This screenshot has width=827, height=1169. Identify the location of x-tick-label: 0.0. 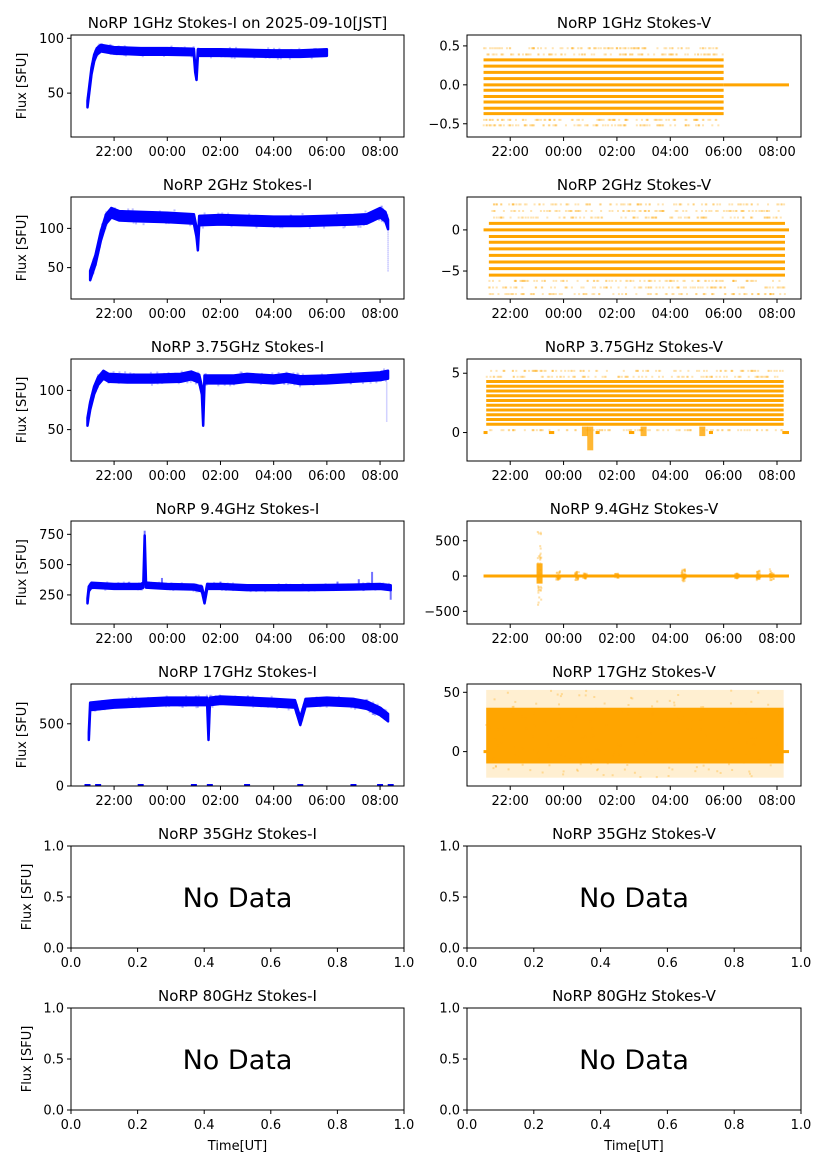
(467, 963).